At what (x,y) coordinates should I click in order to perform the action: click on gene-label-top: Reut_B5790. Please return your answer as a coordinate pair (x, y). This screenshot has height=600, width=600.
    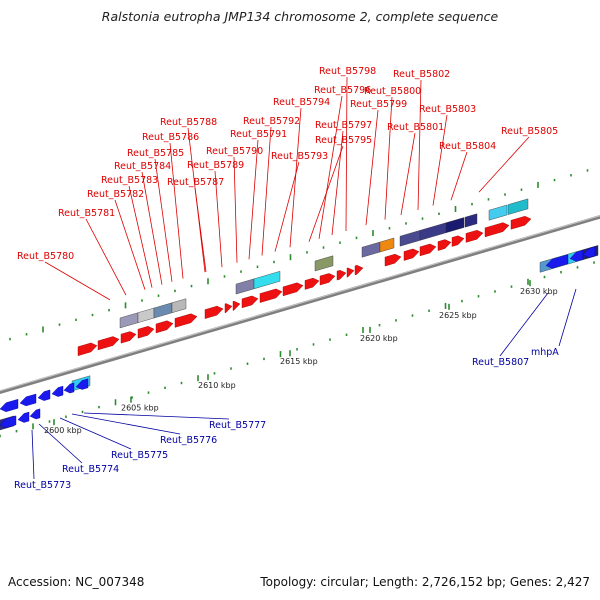
    Looking at the image, I should click on (234, 151).